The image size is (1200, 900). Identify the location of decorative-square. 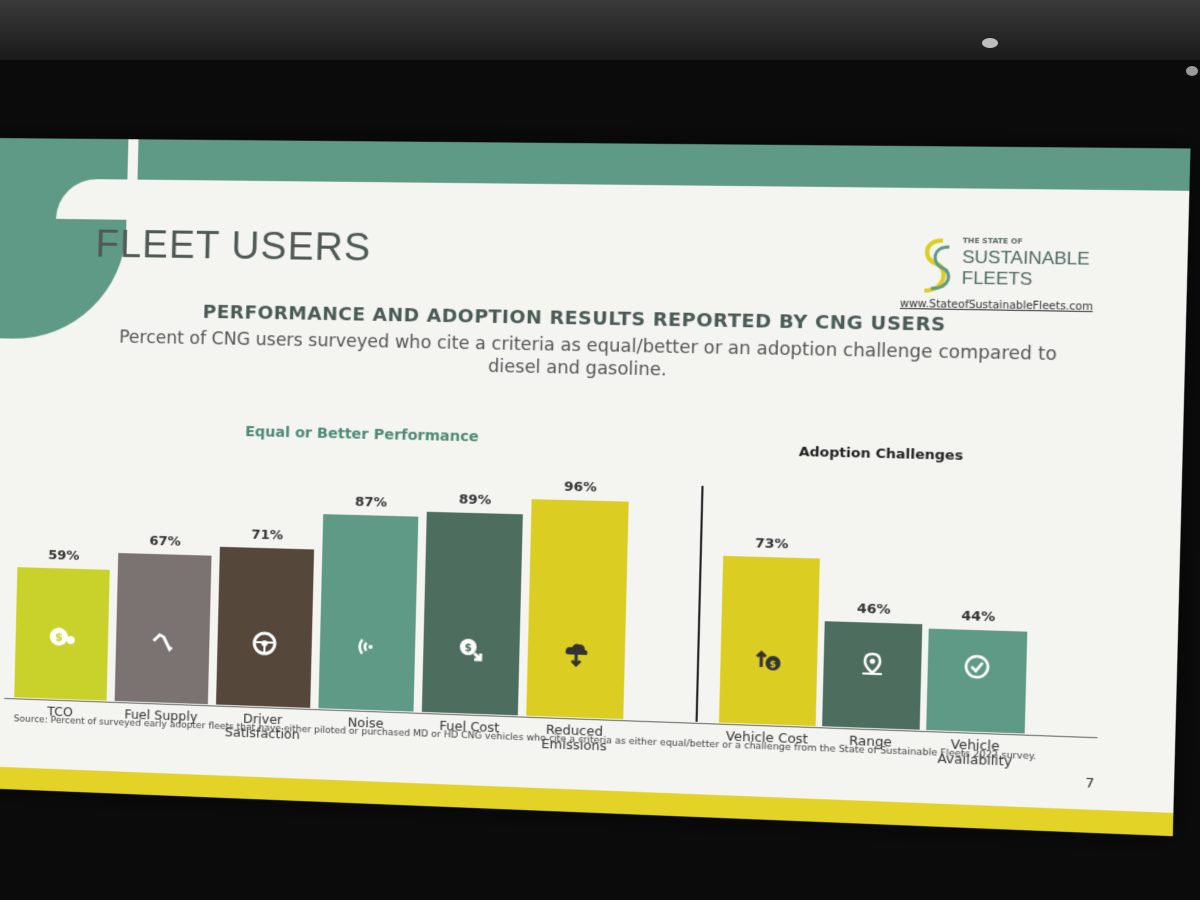
(71, 269).